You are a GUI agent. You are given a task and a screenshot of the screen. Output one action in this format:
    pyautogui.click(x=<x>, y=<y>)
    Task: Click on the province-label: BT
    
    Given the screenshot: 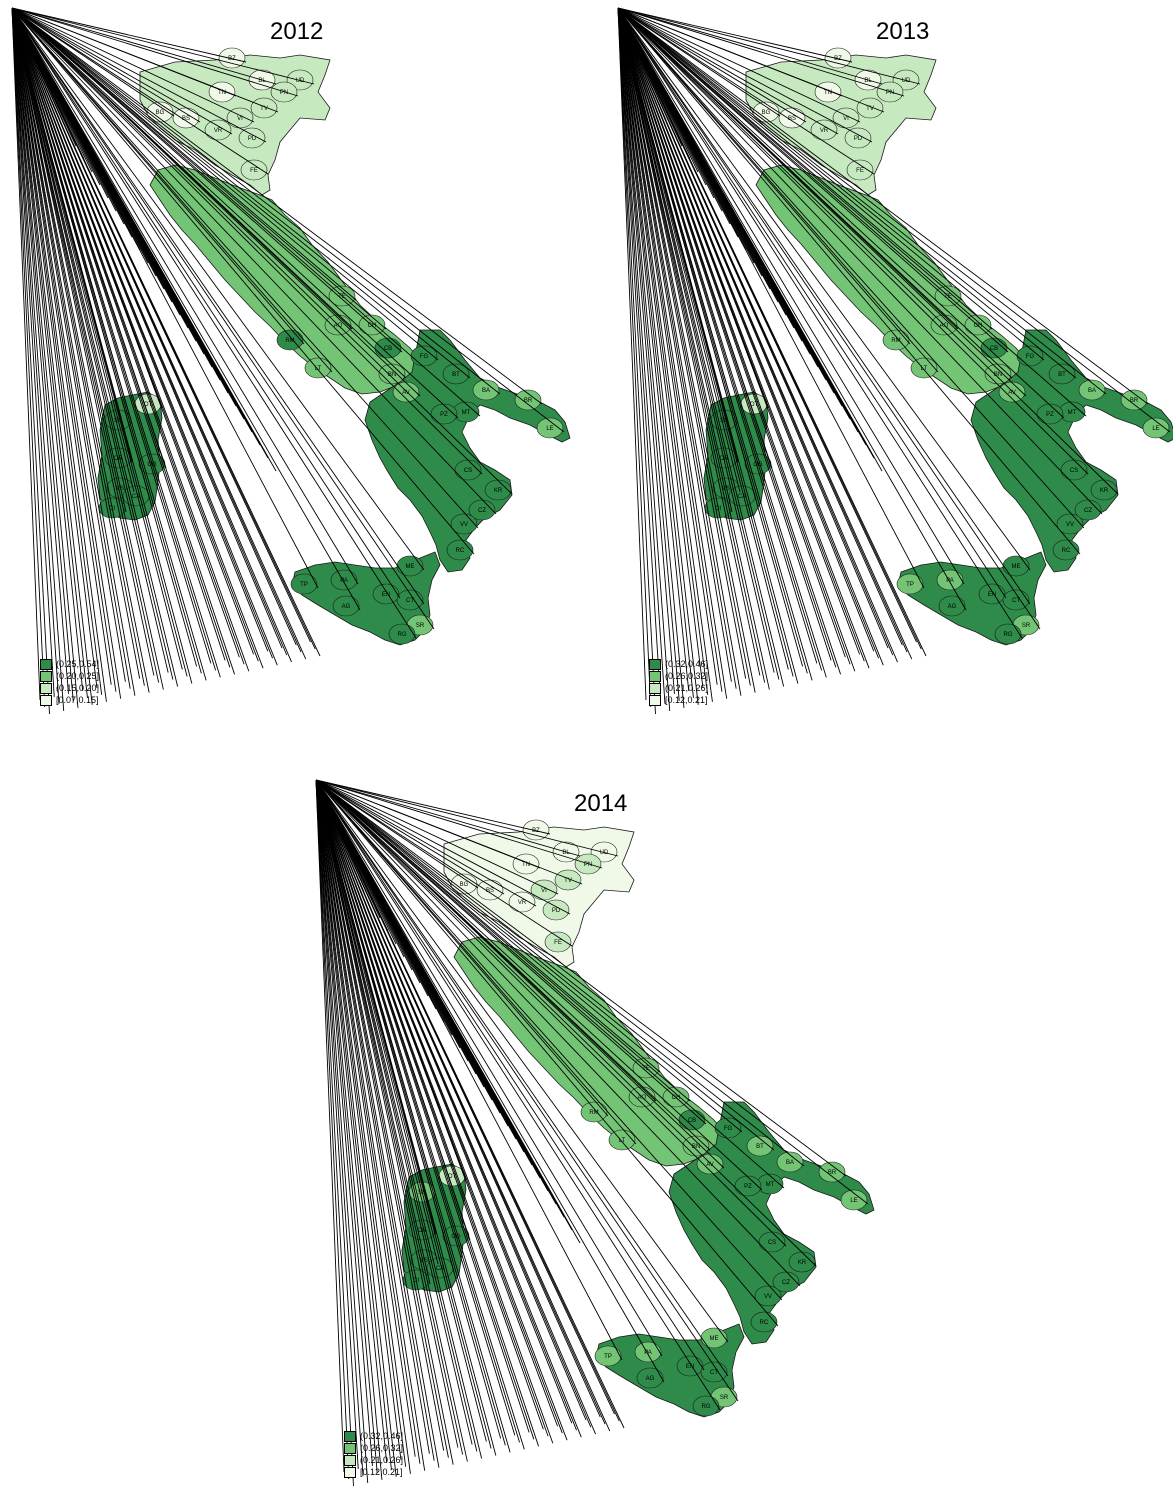 What is the action you would take?
    pyautogui.click(x=760, y=1147)
    